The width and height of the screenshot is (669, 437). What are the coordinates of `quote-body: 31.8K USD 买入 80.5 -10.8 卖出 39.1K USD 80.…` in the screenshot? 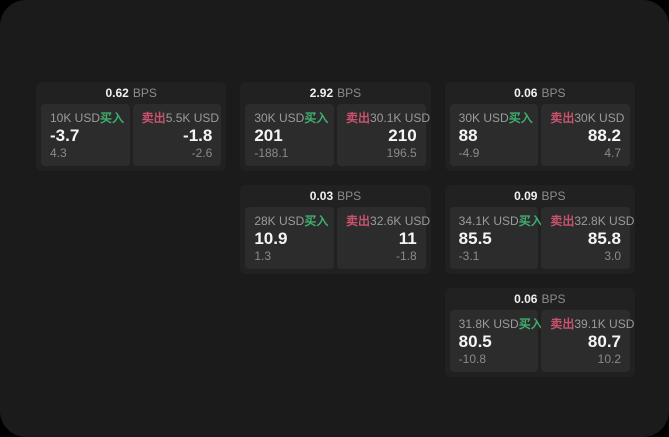 It's located at (540, 343).